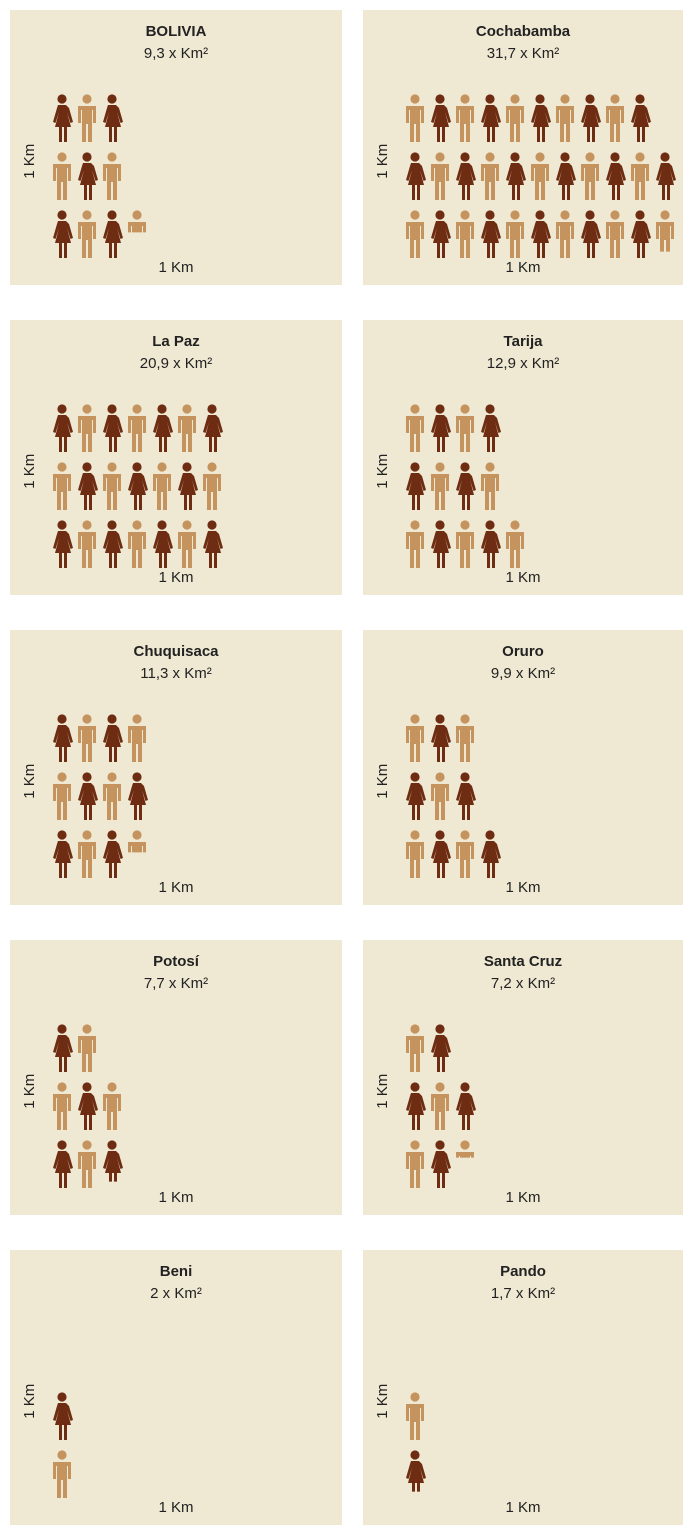  What do you see at coordinates (524, 341) in the screenshot?
I see `panel-title: Tarija` at bounding box center [524, 341].